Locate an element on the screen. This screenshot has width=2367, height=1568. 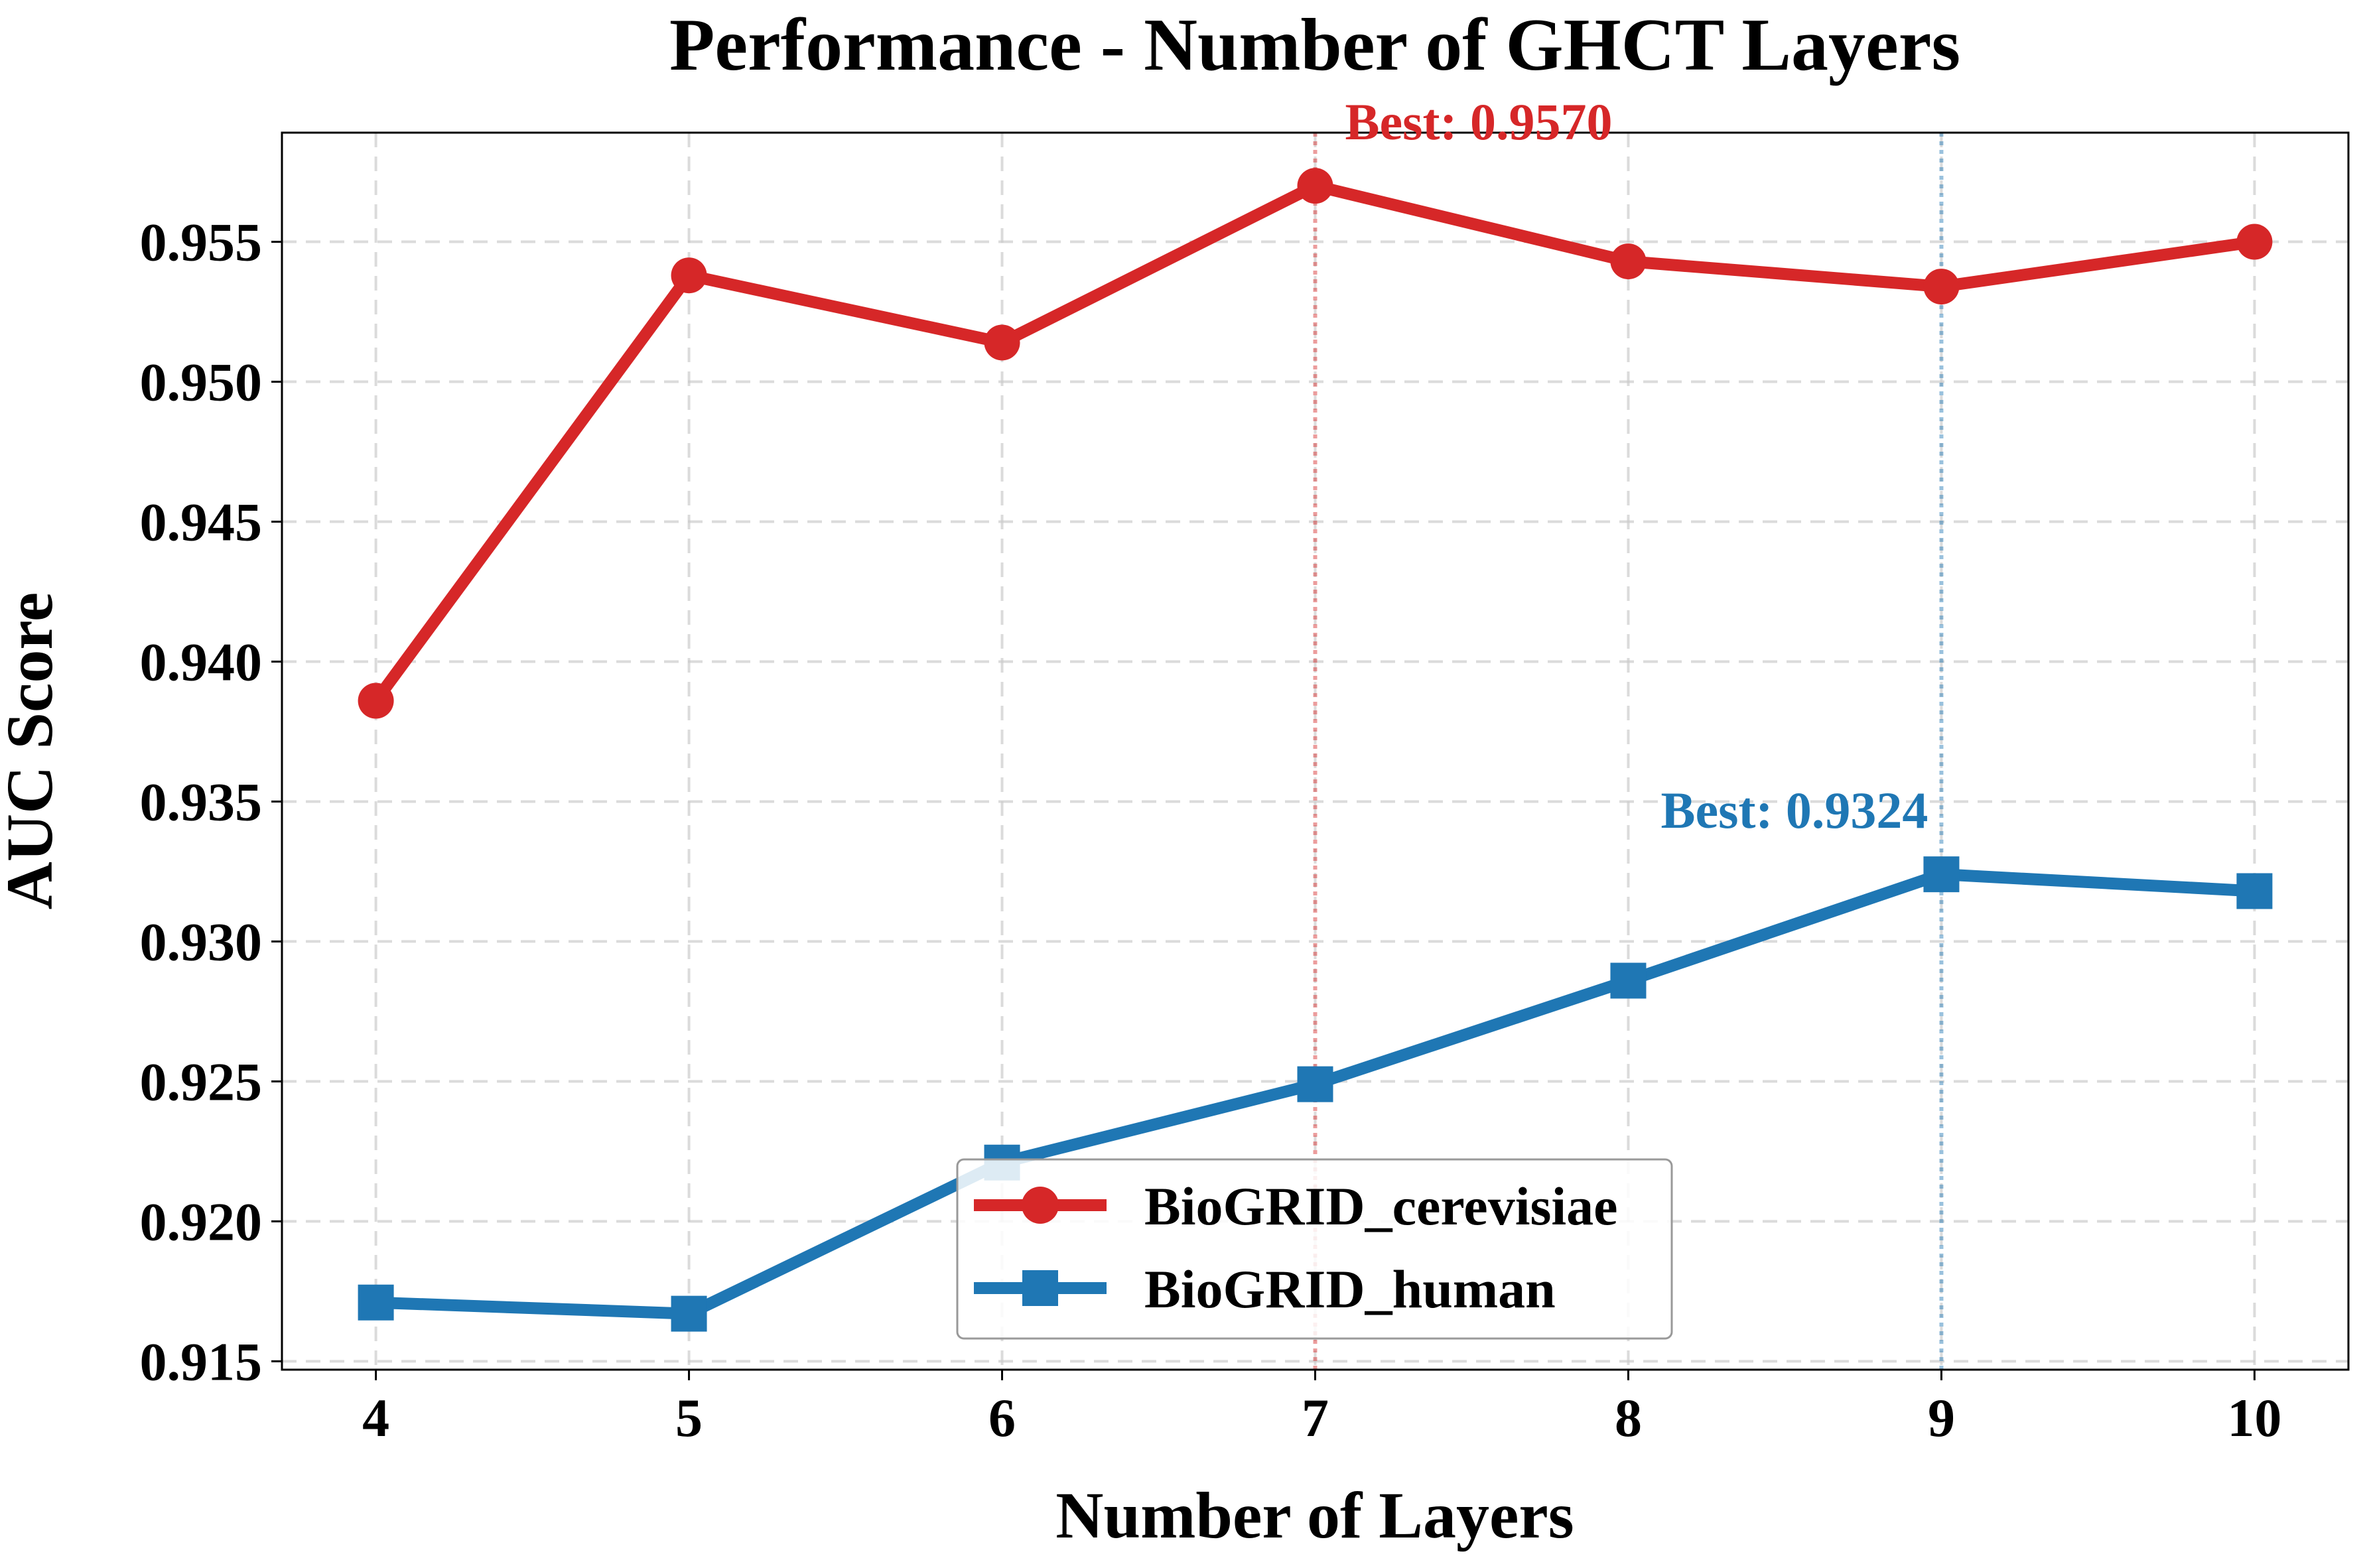
y-tick-label: 0.940 is located at coordinates (201, 661).